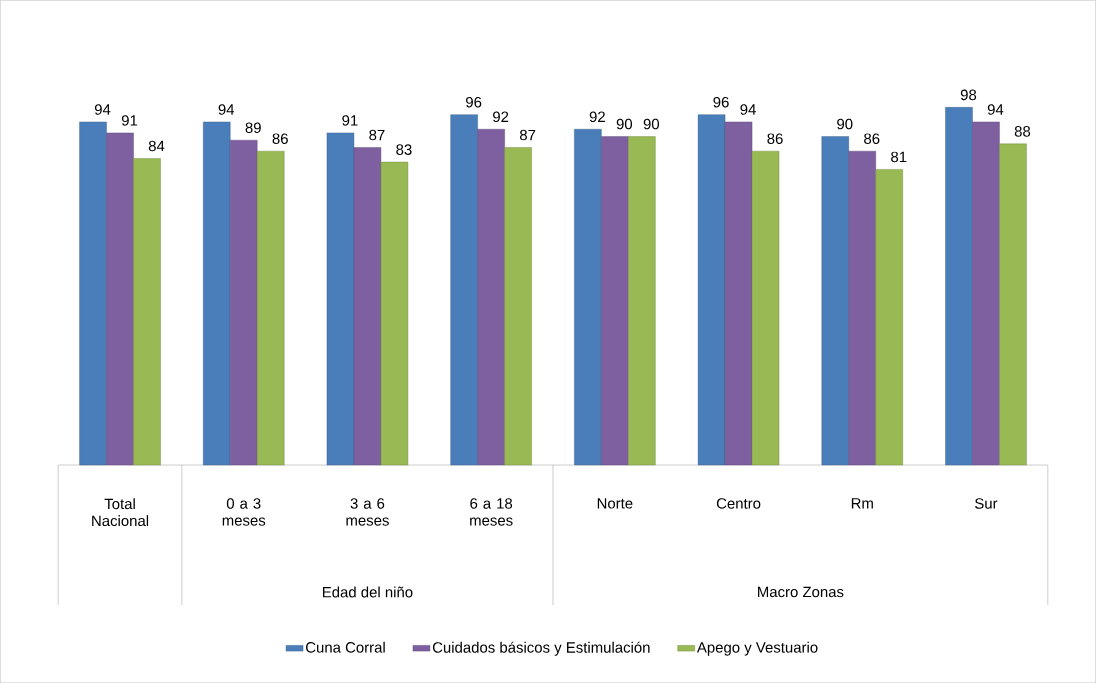  What do you see at coordinates (491, 512) in the screenshot?
I see `x-tick-label: 6 a 18 meses` at bounding box center [491, 512].